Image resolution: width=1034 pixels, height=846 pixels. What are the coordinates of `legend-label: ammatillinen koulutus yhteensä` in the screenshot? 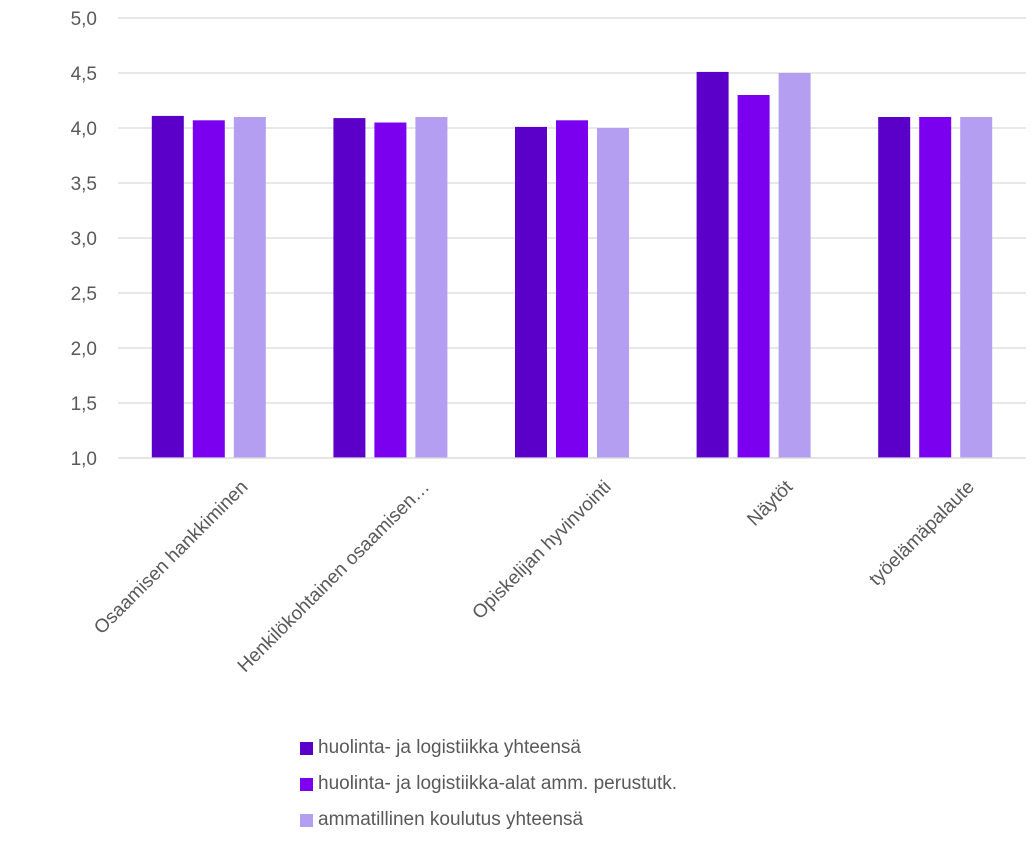 It's located at (451, 819).